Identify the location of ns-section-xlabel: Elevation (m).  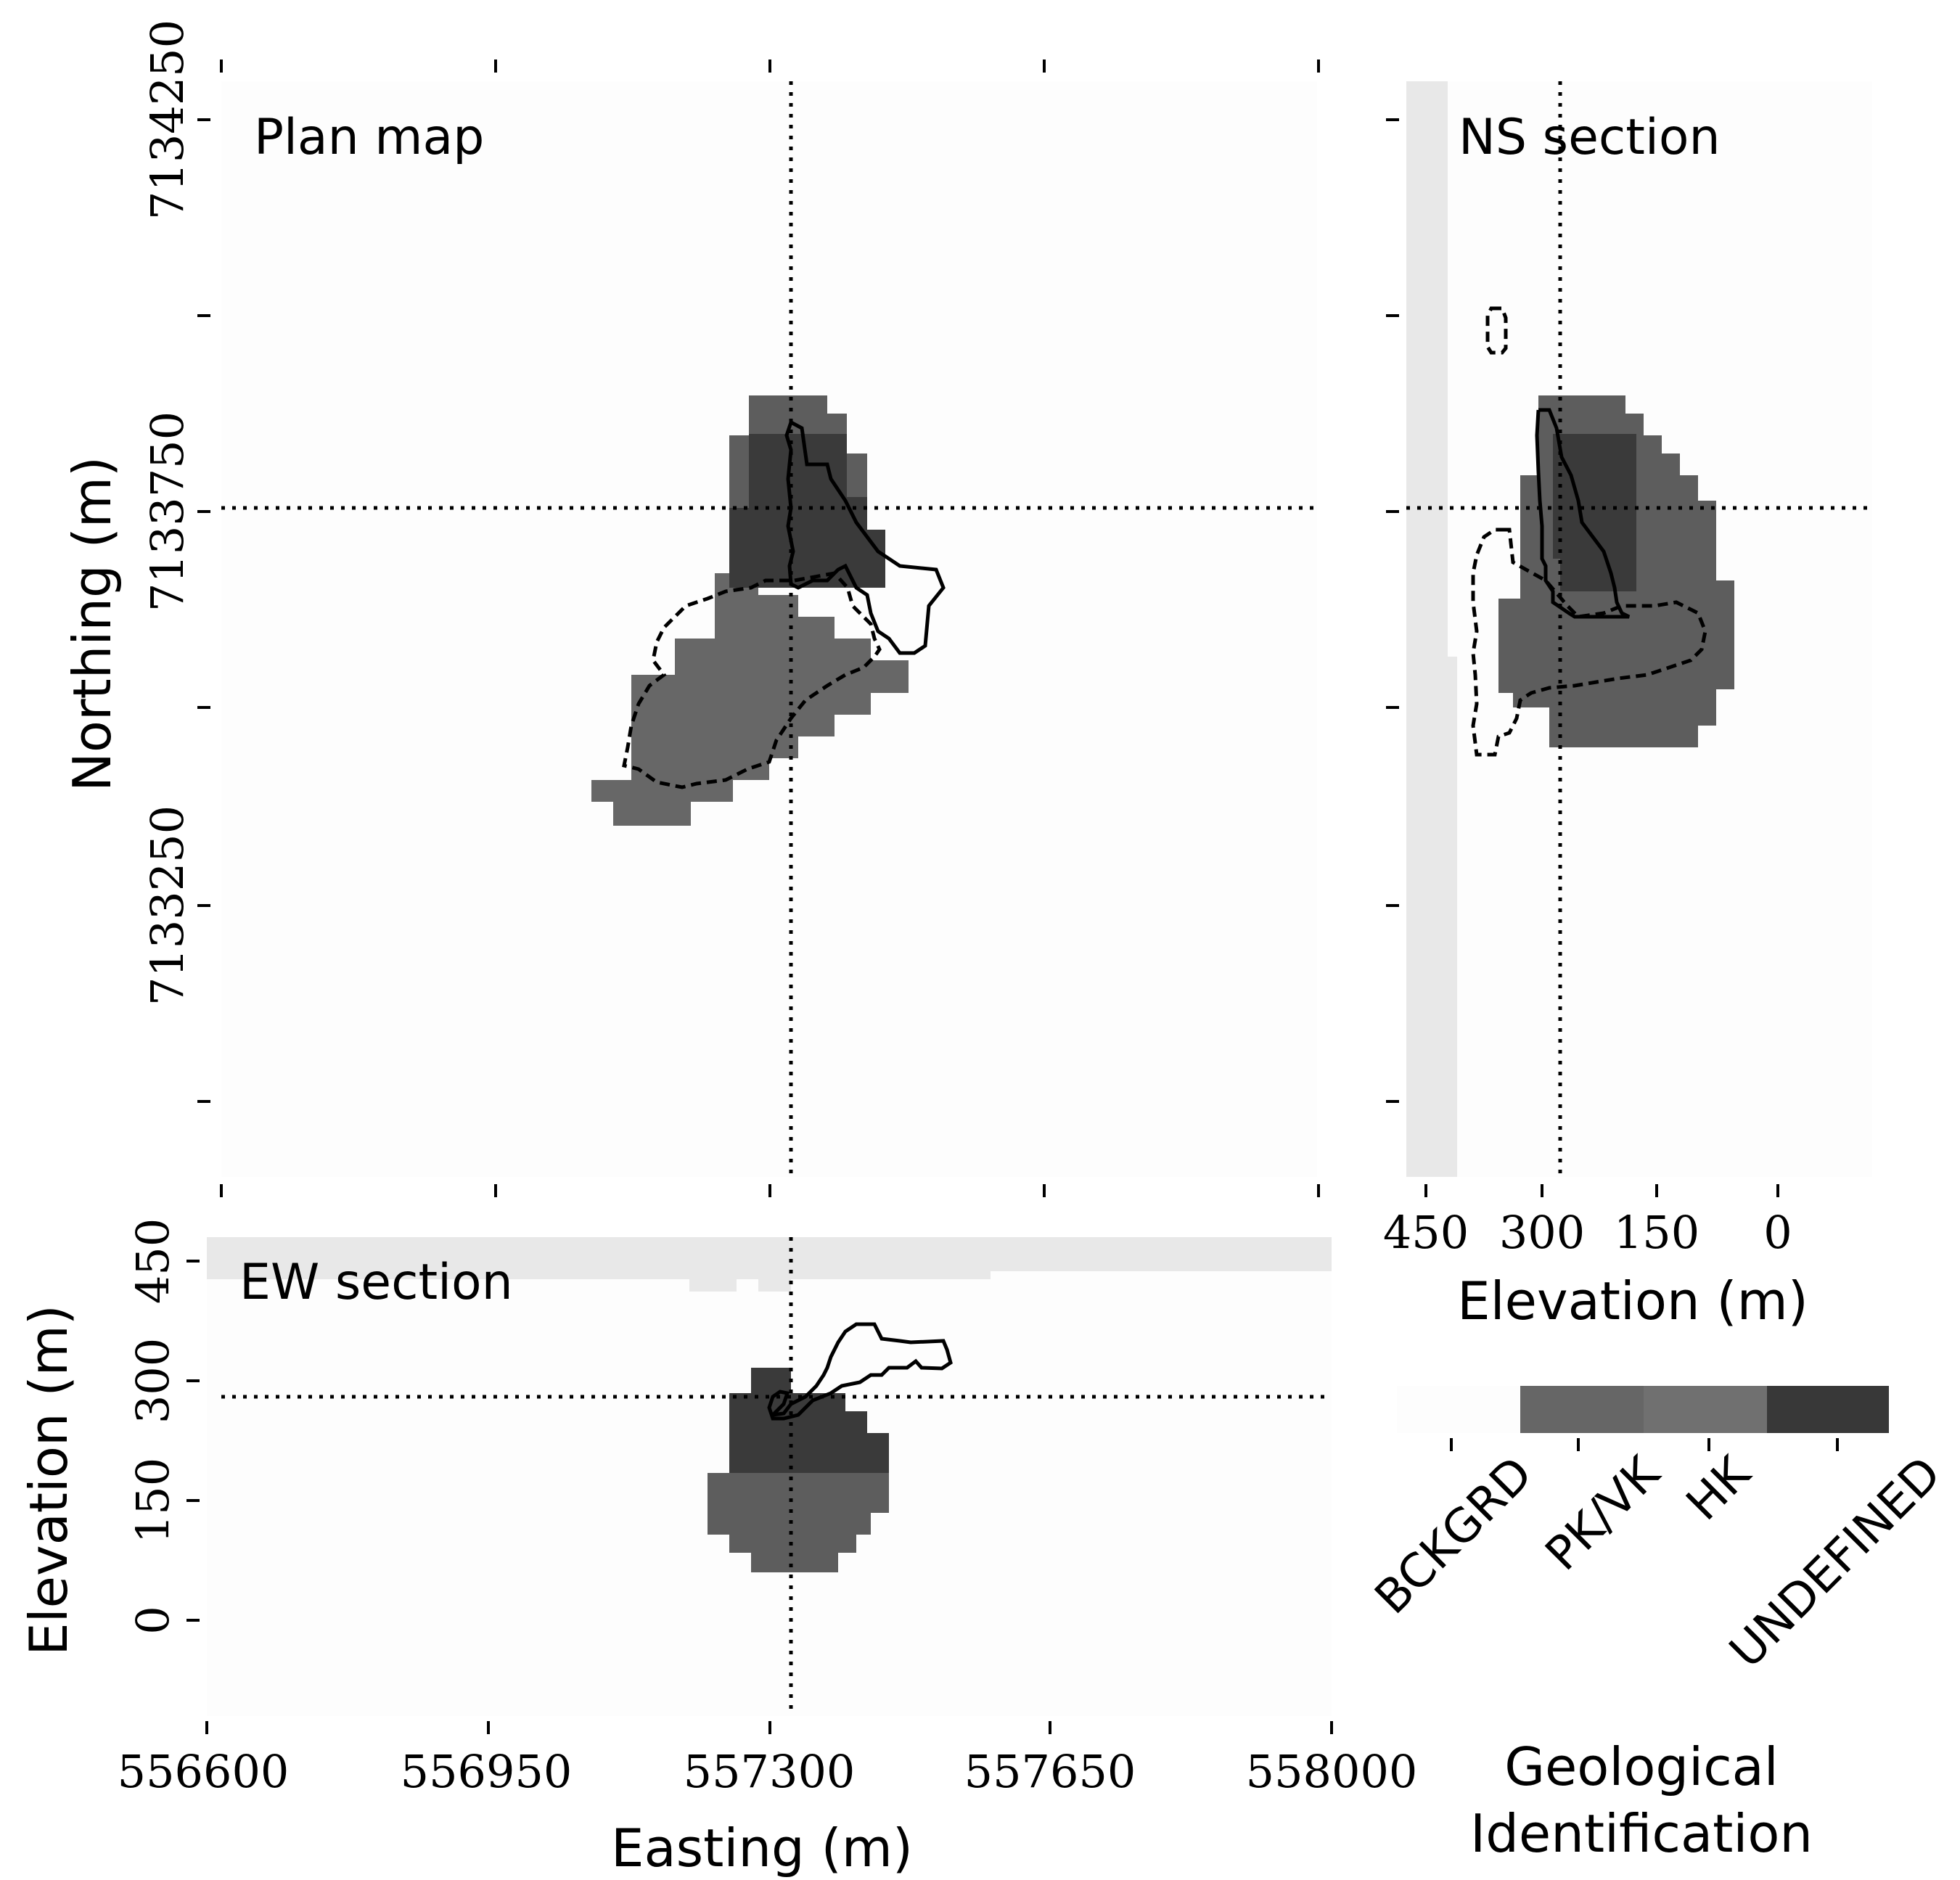
(1632, 1301).